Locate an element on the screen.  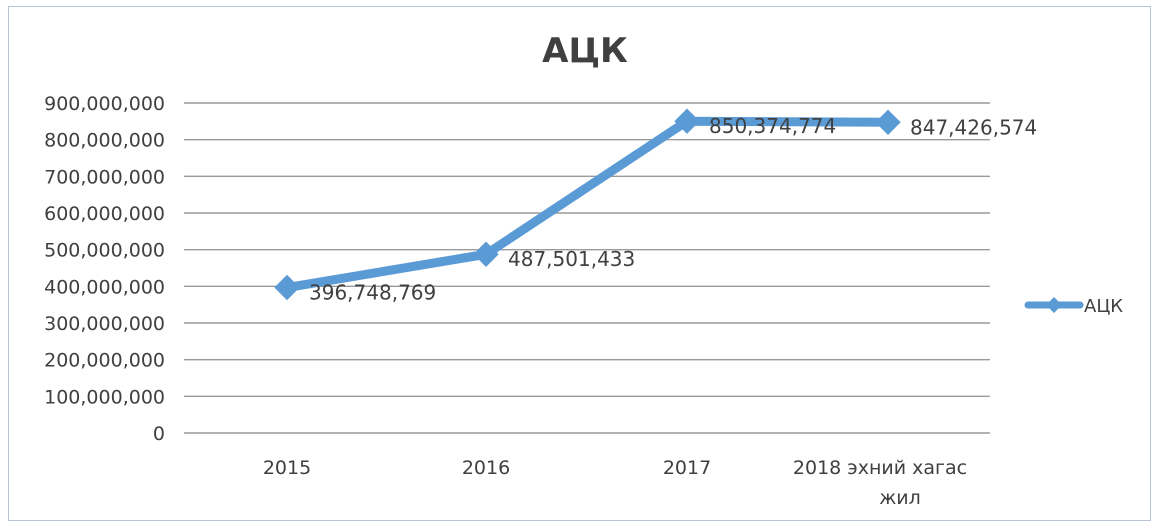
chart-title: АЦК is located at coordinates (585, 51).